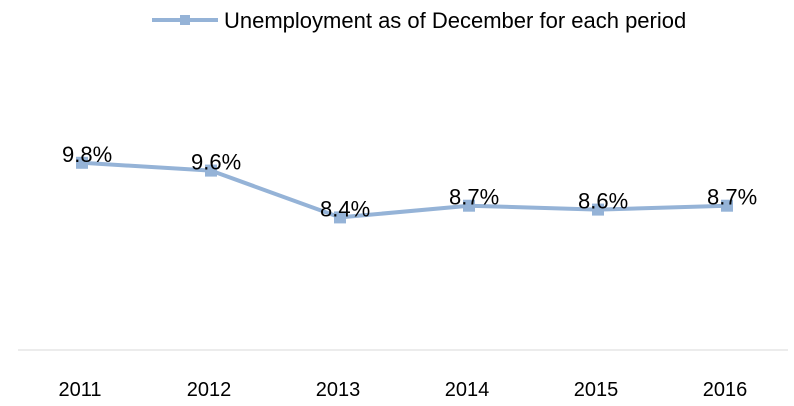 This screenshot has width=794, height=406. I want to click on data-label-2012: 9.6%, so click(216, 162).